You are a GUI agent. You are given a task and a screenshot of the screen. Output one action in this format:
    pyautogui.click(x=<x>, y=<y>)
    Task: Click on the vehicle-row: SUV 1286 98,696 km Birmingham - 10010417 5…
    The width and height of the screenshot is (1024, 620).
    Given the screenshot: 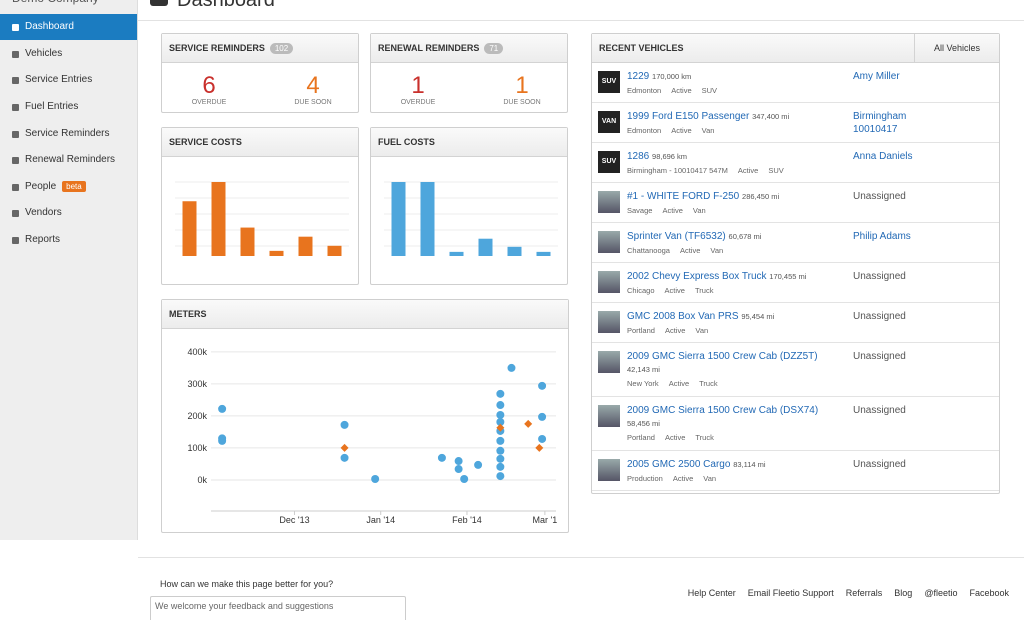 What is the action you would take?
    pyautogui.click(x=795, y=163)
    